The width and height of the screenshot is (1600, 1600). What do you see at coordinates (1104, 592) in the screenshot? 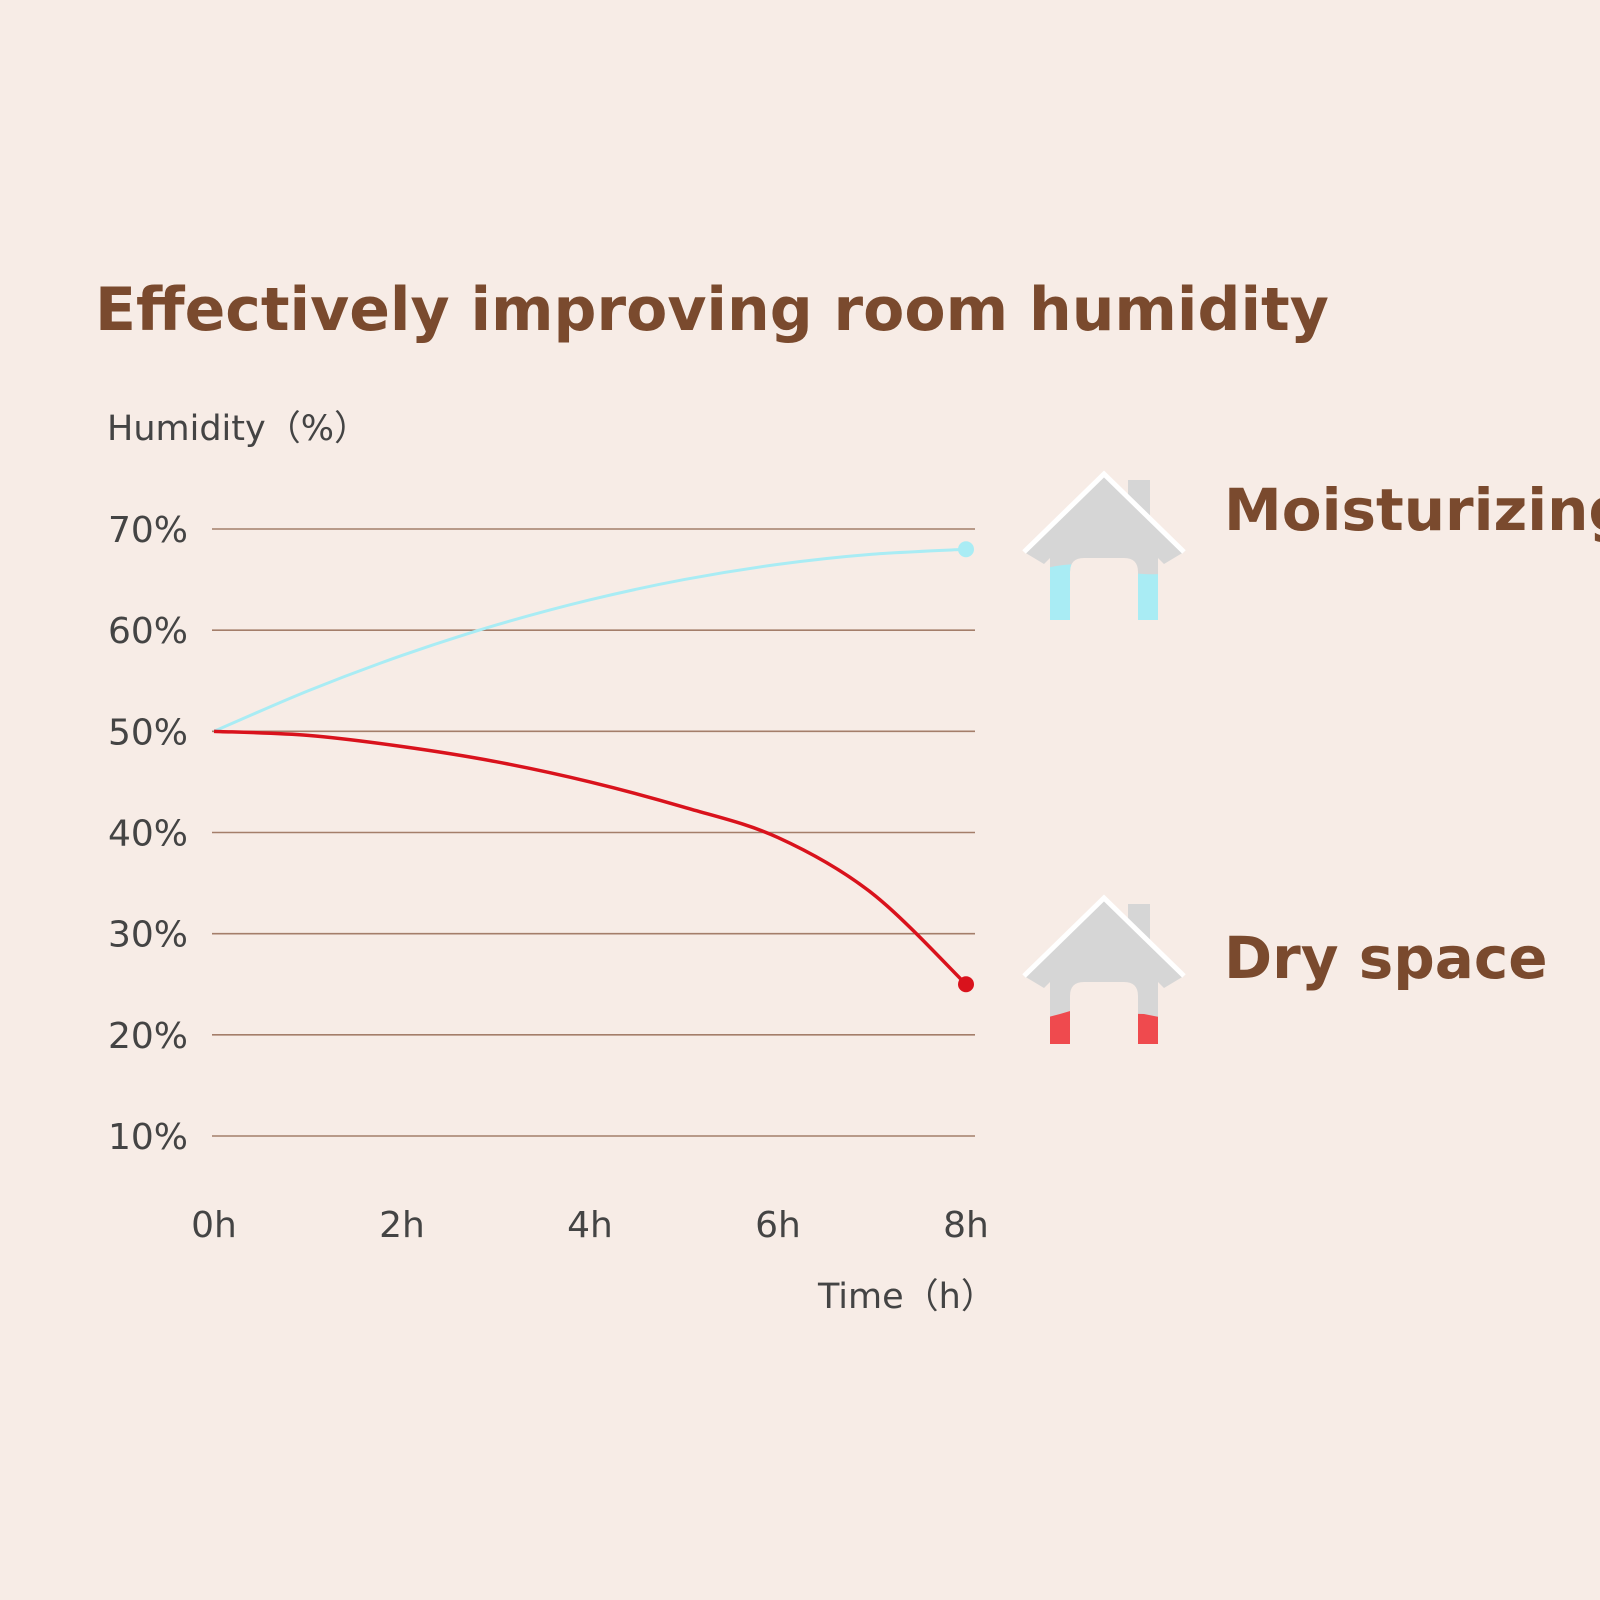
I see `moist-water-fill` at bounding box center [1104, 592].